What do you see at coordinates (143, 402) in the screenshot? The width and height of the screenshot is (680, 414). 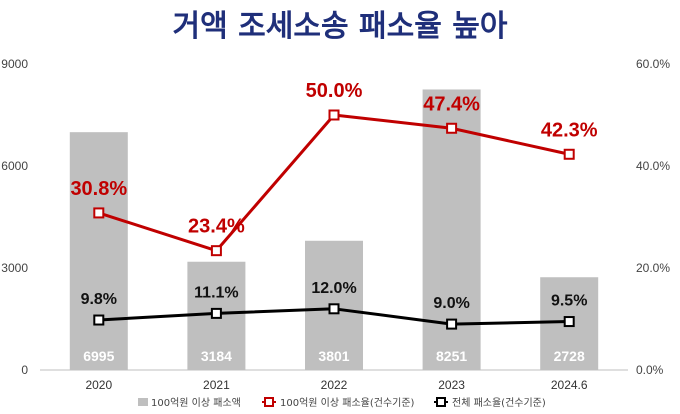 I see `legend-swatch-bar` at bounding box center [143, 402].